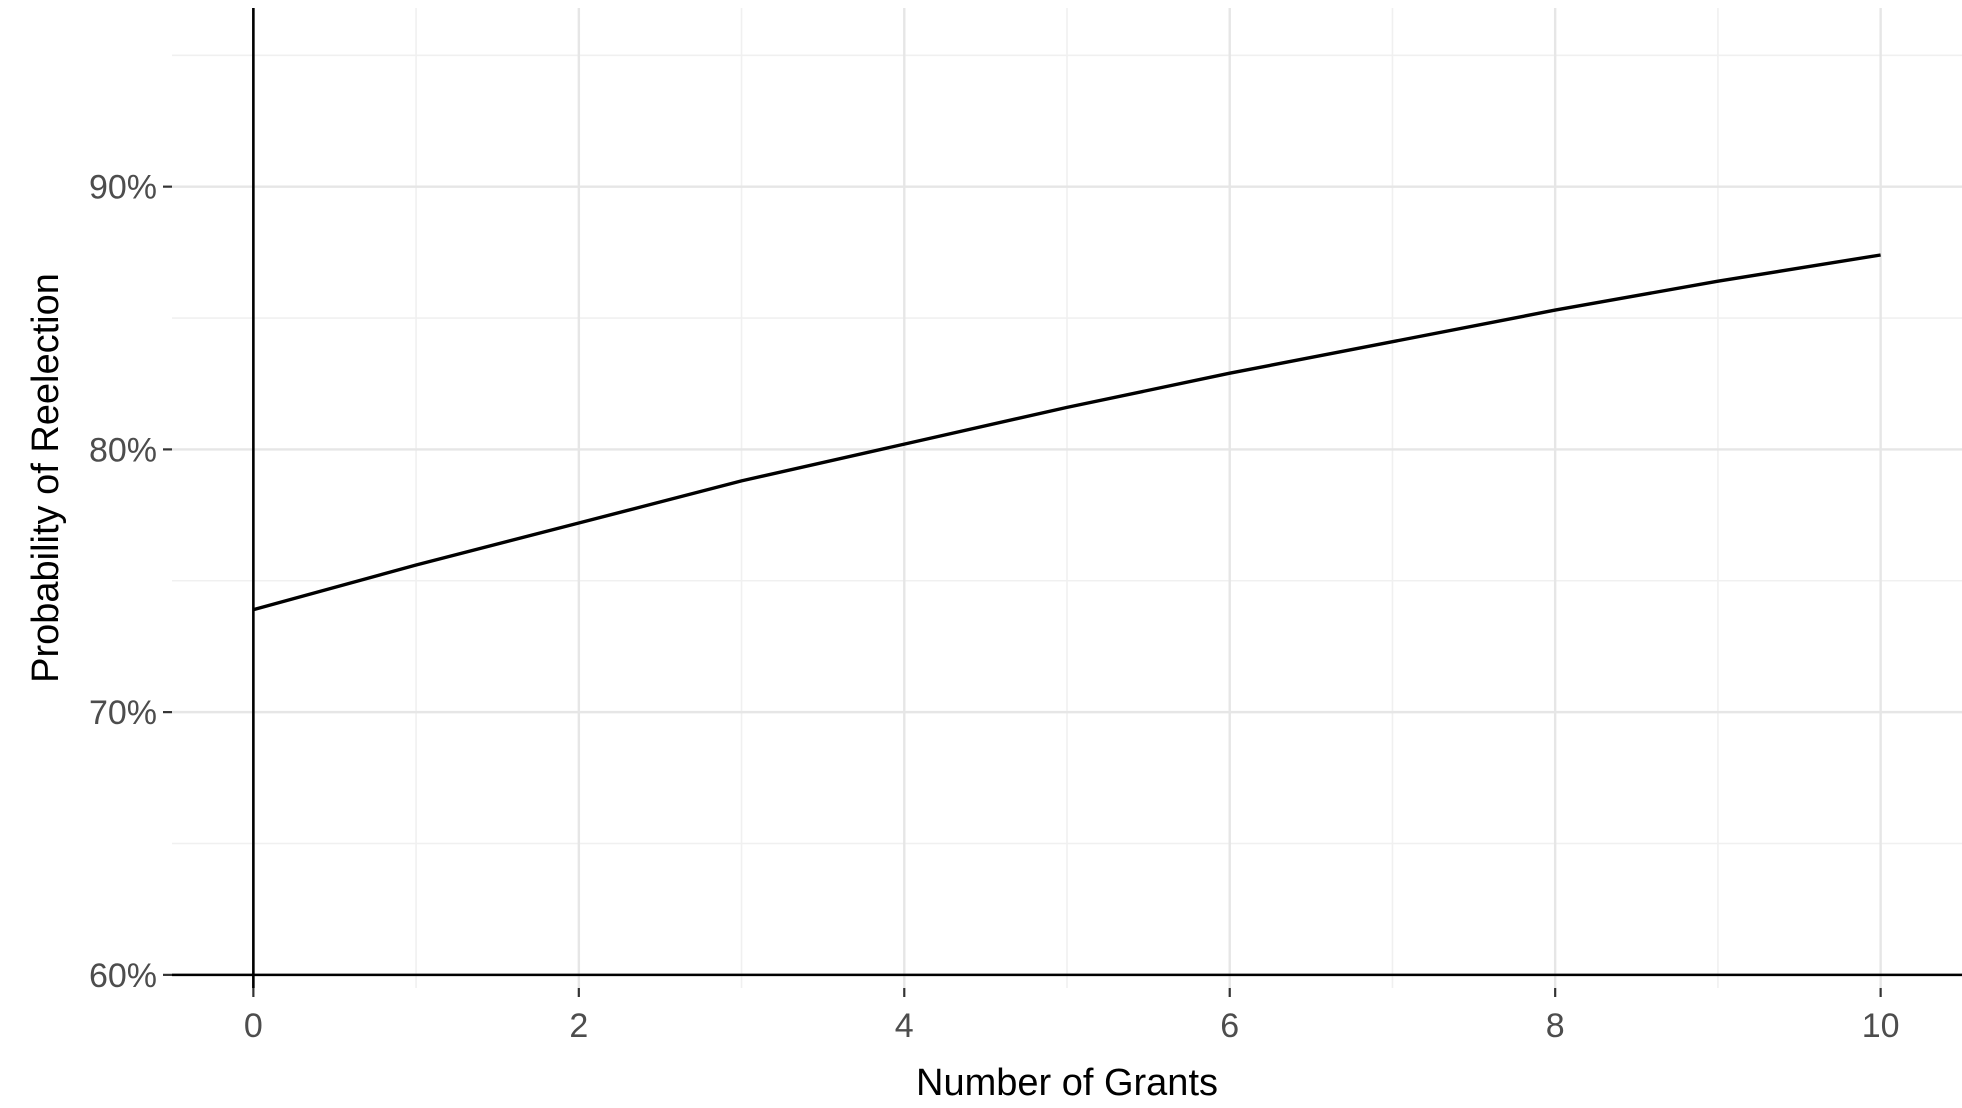 Image resolution: width=1962 pixels, height=1108 pixels. Describe the element at coordinates (123, 976) in the screenshot. I see `y-tick-label: 60%` at that location.